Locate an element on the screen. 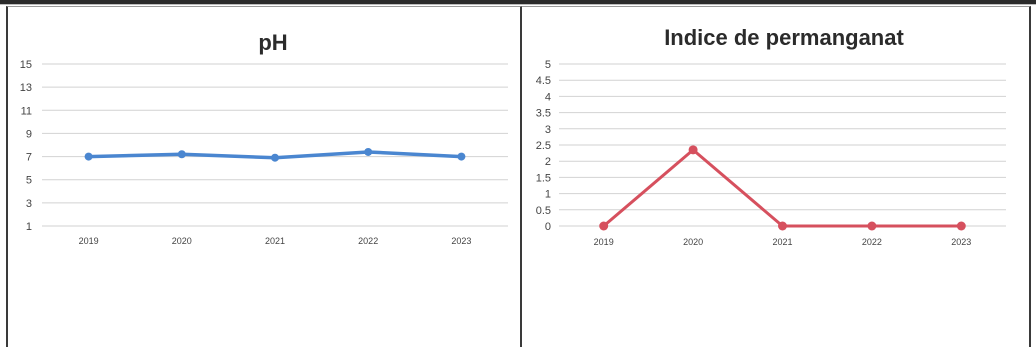 Image resolution: width=1036 pixels, height=347 pixels. permanganat-y-tick: 1 is located at coordinates (548, 195).